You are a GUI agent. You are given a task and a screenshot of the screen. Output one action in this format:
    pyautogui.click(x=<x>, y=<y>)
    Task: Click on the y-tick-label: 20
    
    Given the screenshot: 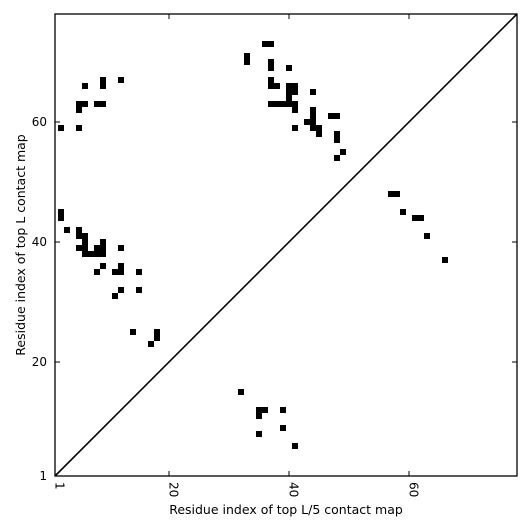 What is the action you would take?
    pyautogui.click(x=39, y=362)
    